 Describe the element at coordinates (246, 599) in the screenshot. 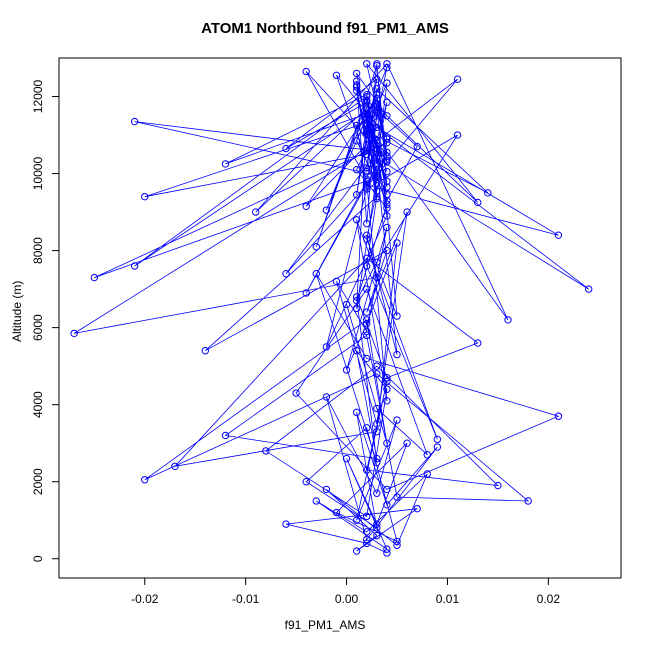

I see `x-tick-label: -0.01` at that location.